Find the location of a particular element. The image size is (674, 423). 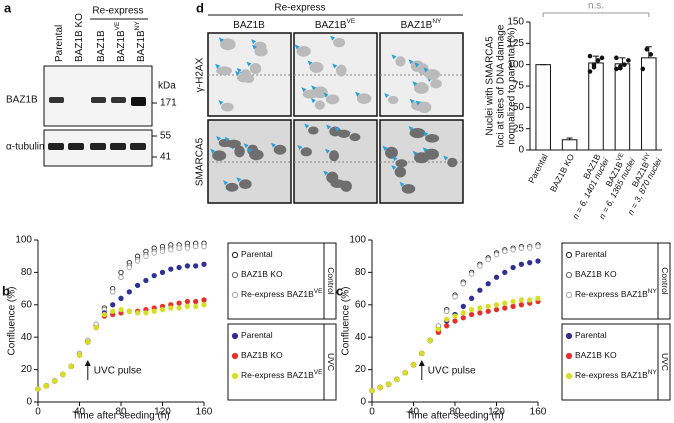

panel-letter: d is located at coordinates (200, 7).